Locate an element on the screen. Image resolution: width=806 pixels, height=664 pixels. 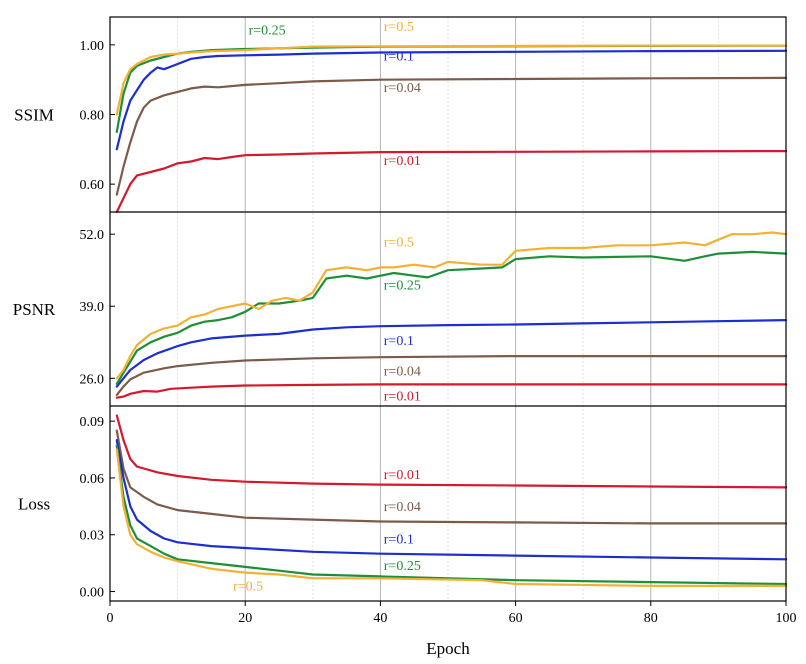
loss-y-tick-label: 0.09 is located at coordinates (92, 422).